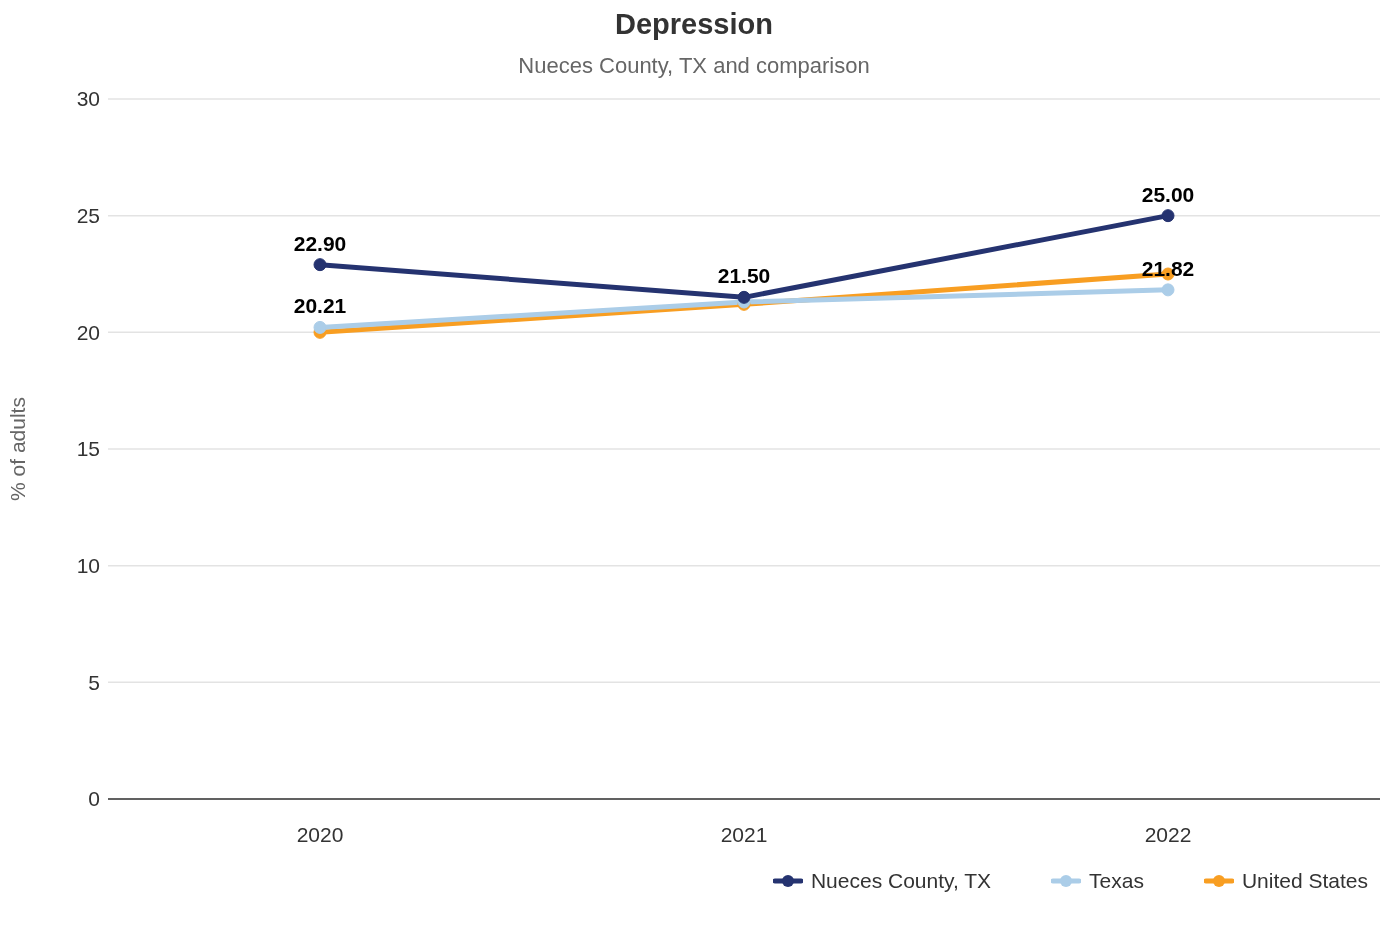 This screenshot has height=926, width=1388. Describe the element at coordinates (1168, 834) in the screenshot. I see `x-tick-label: 2022` at that location.